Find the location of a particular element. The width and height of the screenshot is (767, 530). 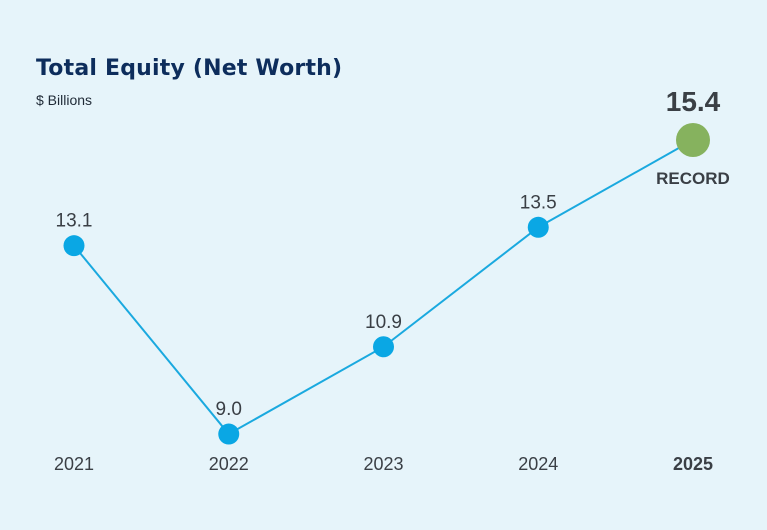

x-axis-tick-label: 2023 is located at coordinates (383, 464).